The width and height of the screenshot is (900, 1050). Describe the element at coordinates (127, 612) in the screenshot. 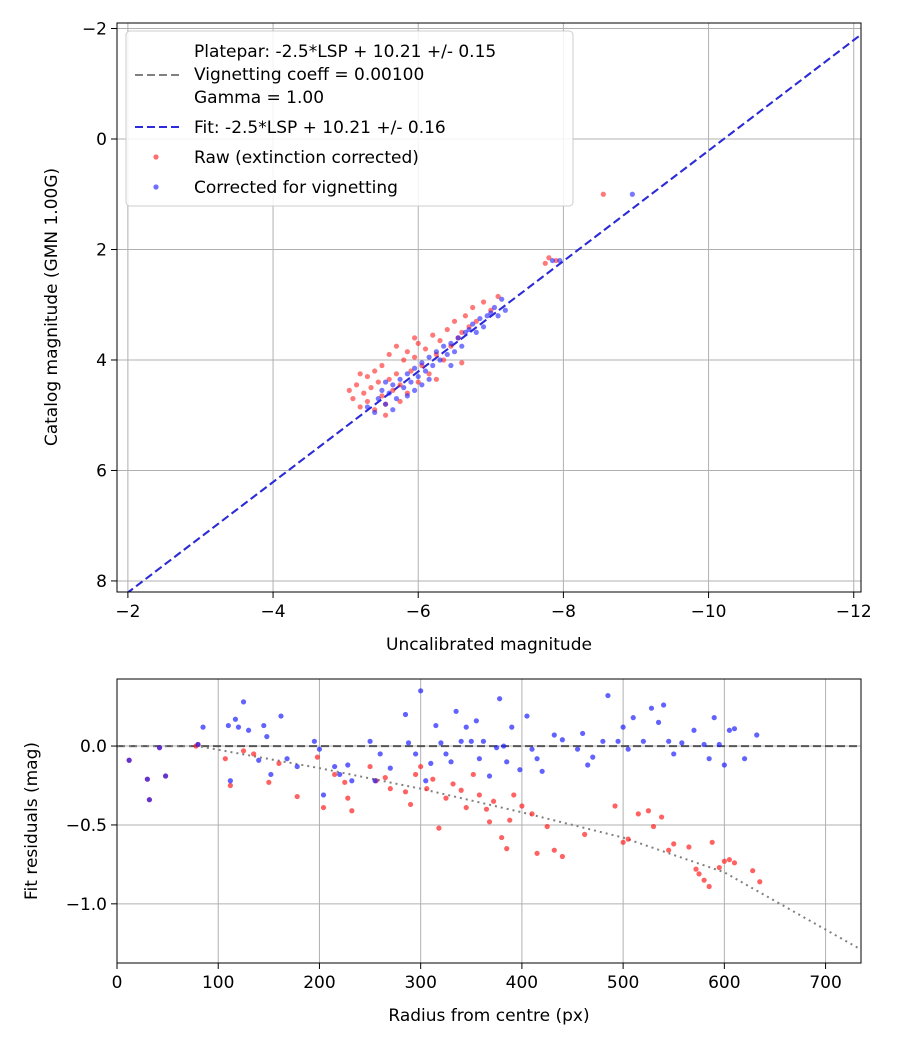

I see `x-tick-label: −2` at that location.